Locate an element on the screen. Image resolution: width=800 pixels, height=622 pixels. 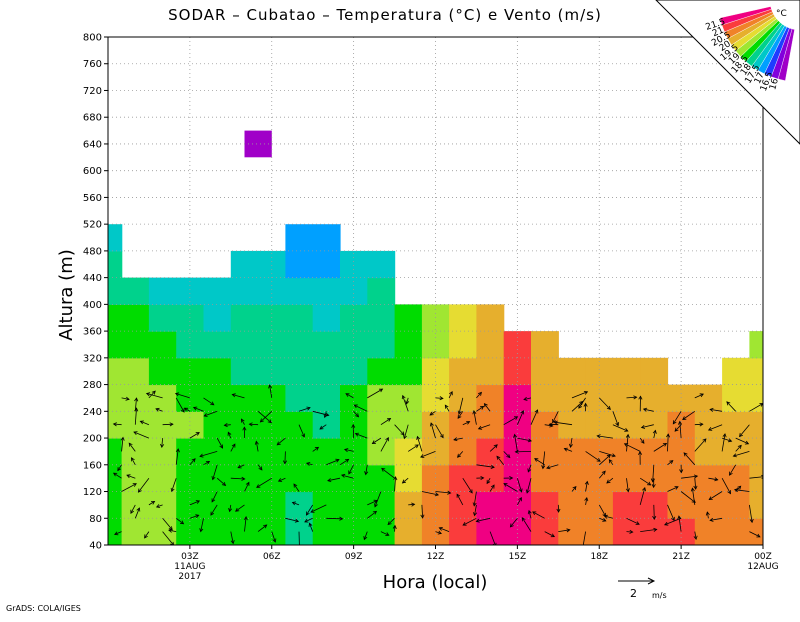
y-tick-label: 320 is located at coordinates (92, 358).